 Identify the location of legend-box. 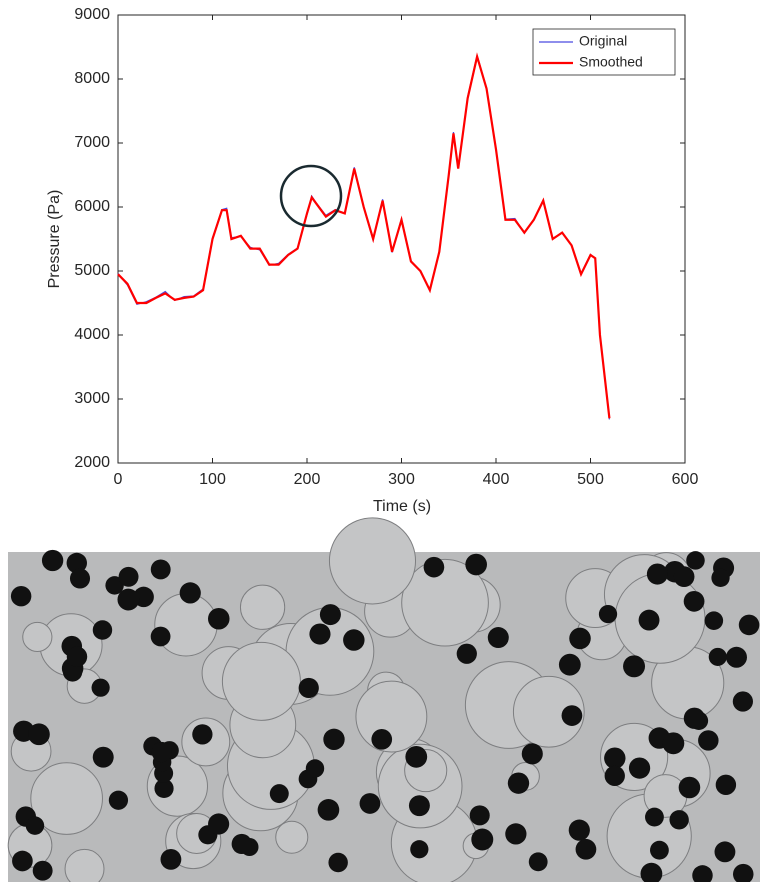
(604, 52).